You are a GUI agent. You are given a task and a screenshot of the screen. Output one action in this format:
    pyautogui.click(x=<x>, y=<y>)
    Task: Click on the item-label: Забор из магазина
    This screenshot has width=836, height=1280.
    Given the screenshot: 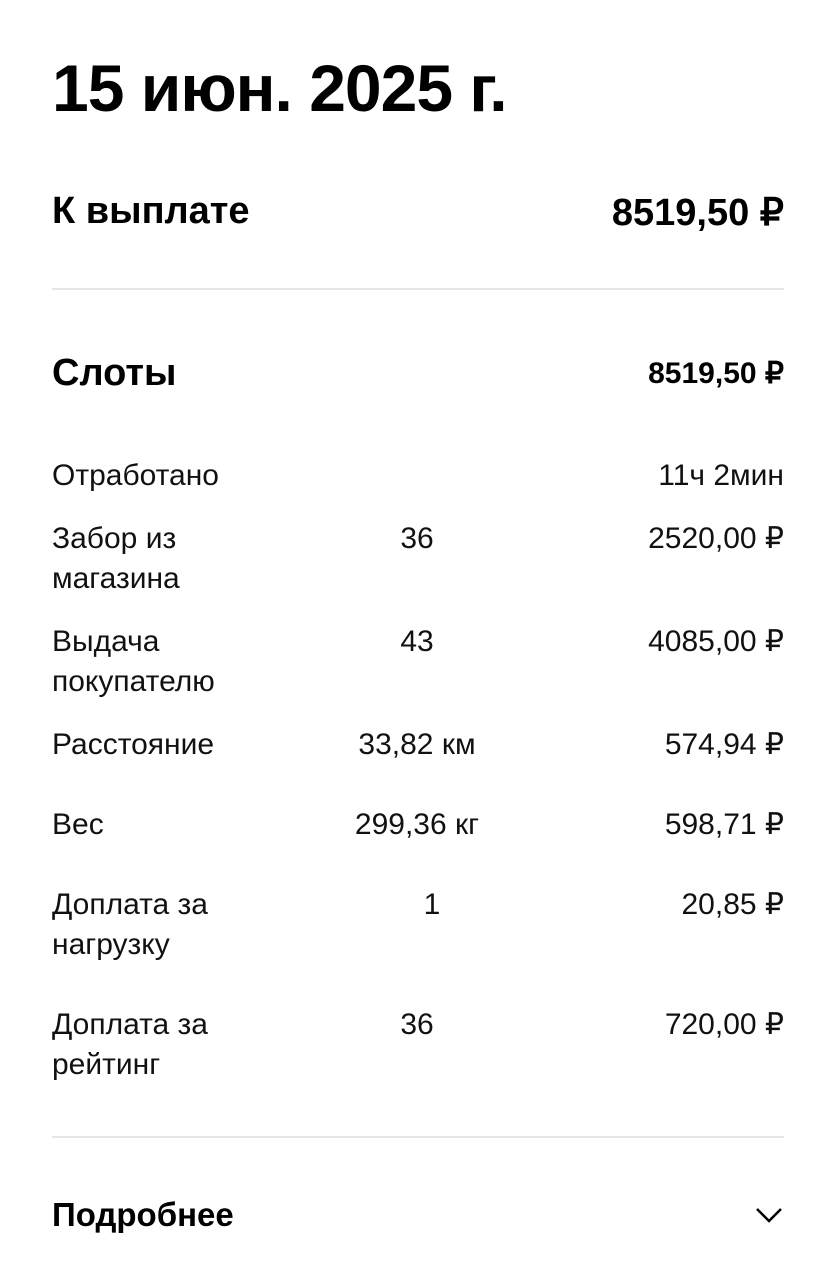 What is the action you would take?
    pyautogui.click(x=116, y=558)
    